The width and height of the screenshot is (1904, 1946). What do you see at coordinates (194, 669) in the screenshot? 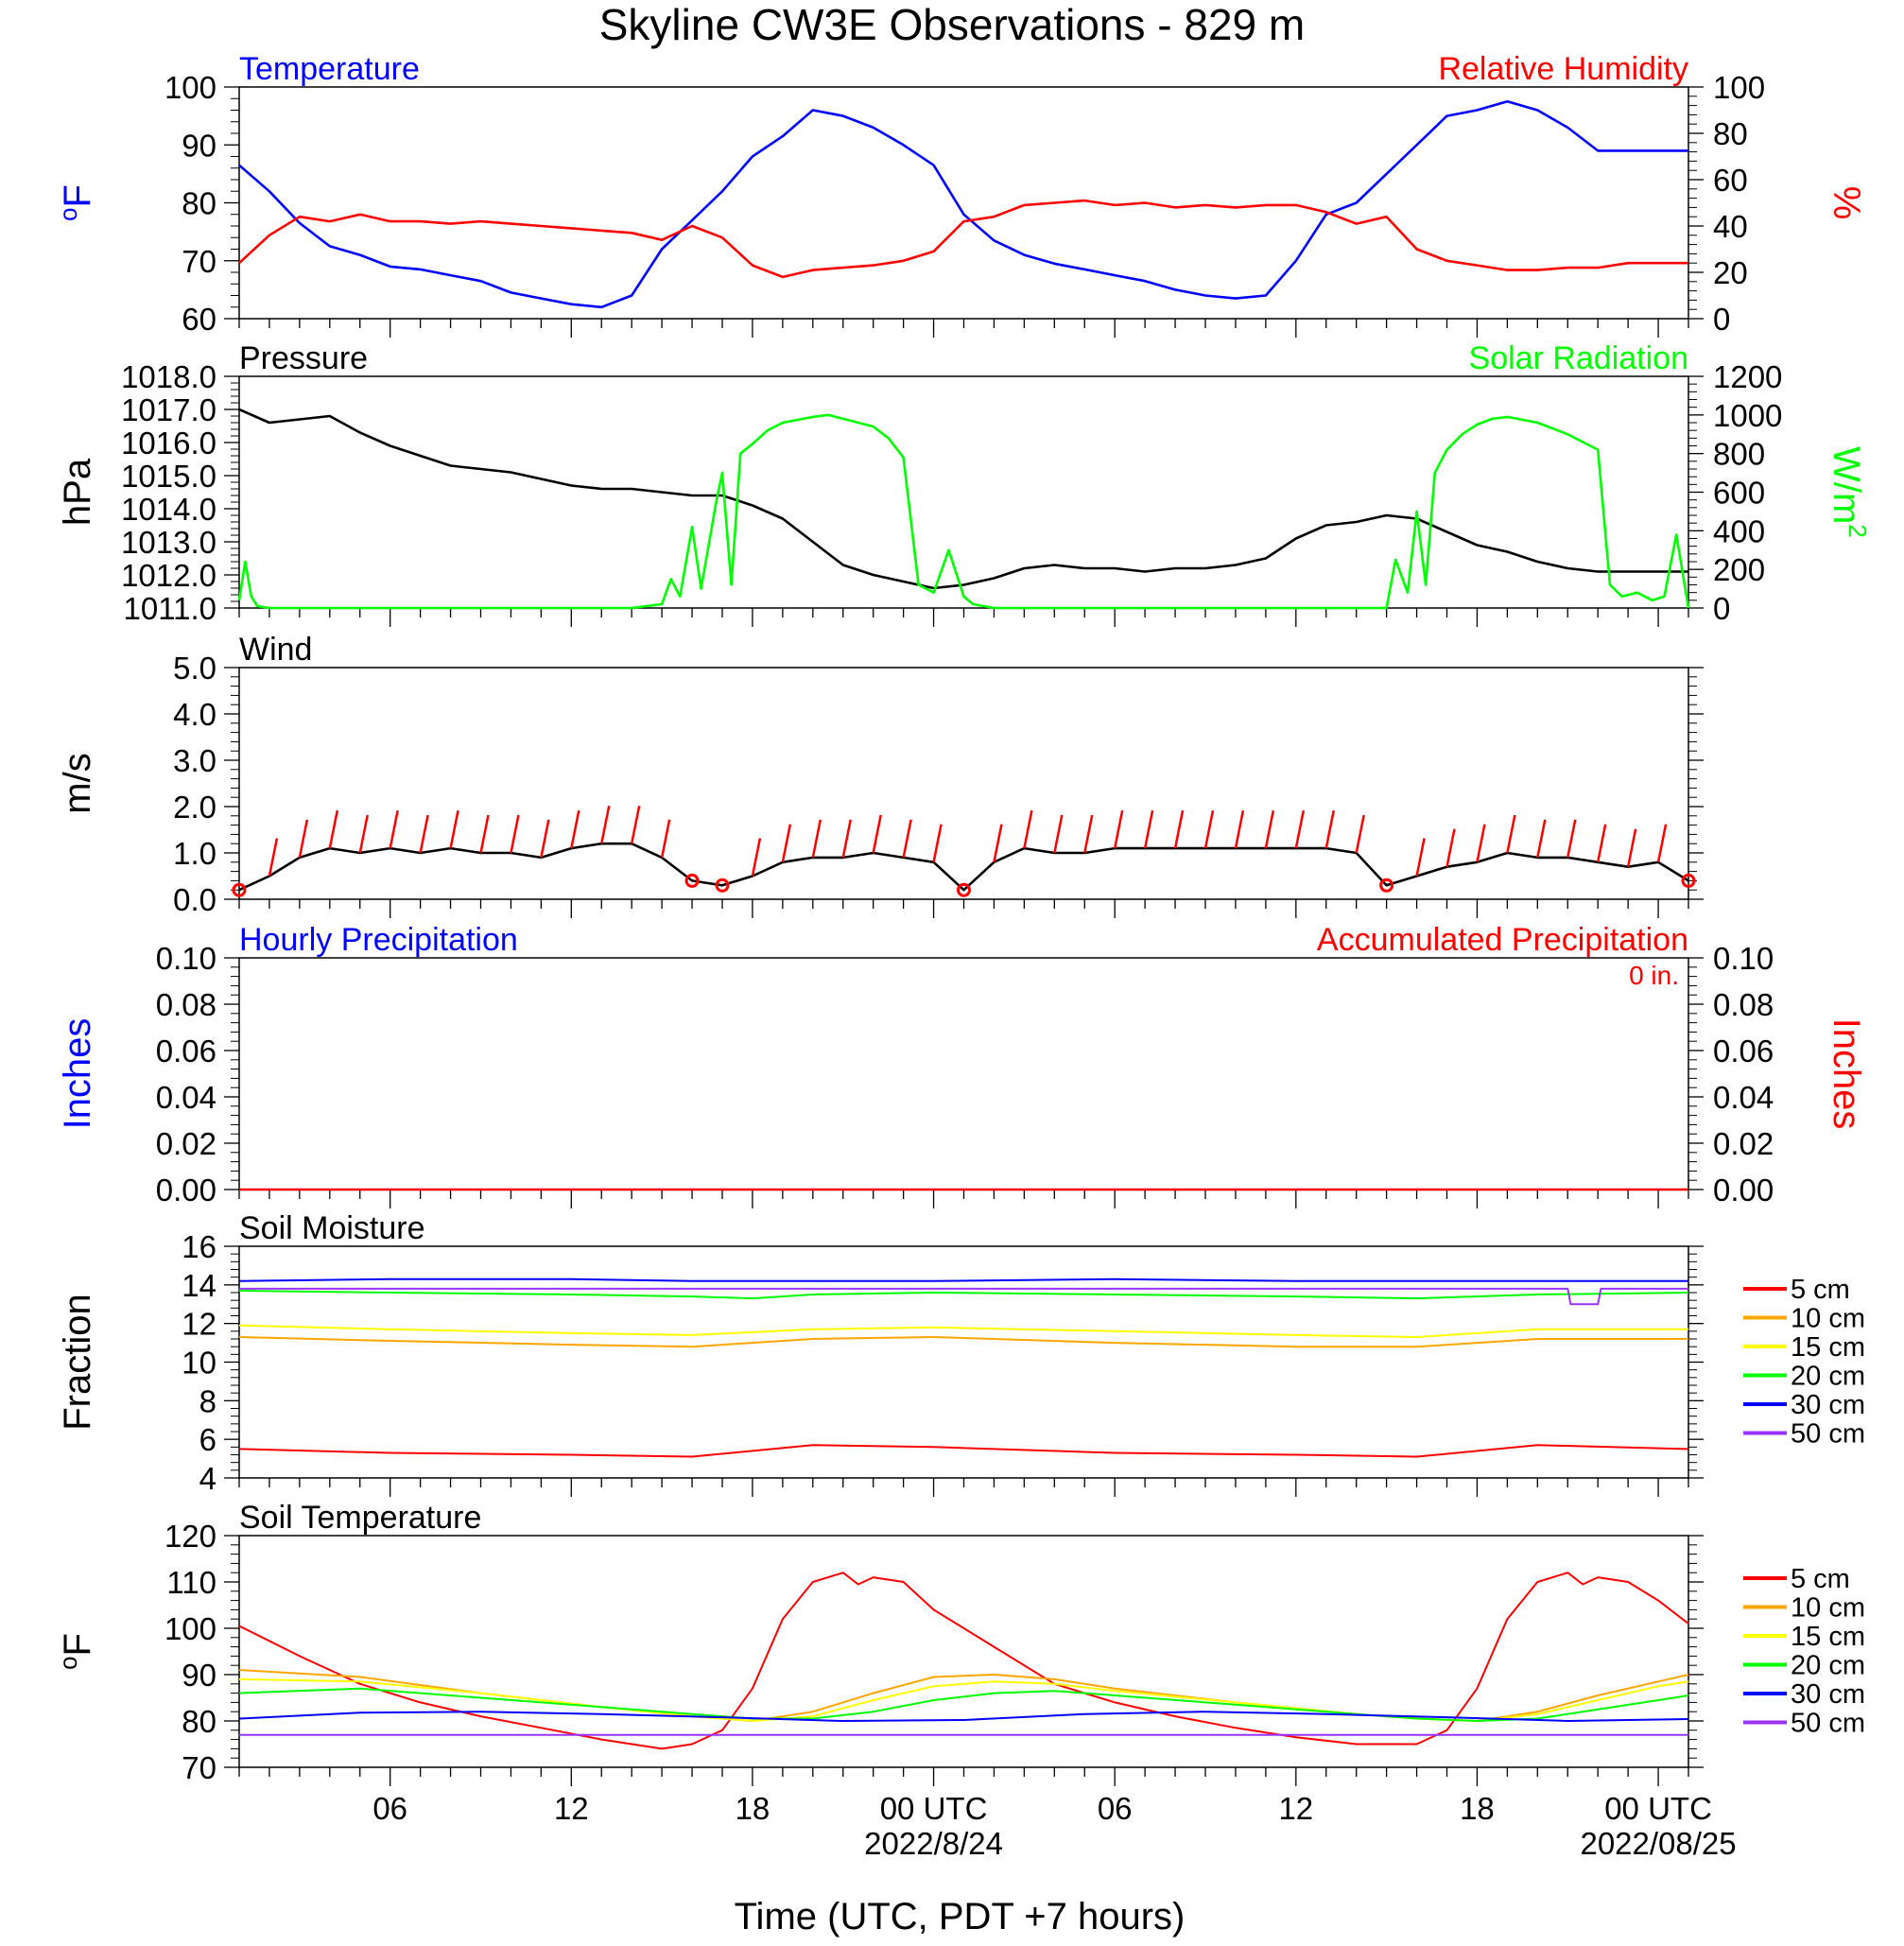
I see `y-left-tick-label: 5.0` at bounding box center [194, 669].